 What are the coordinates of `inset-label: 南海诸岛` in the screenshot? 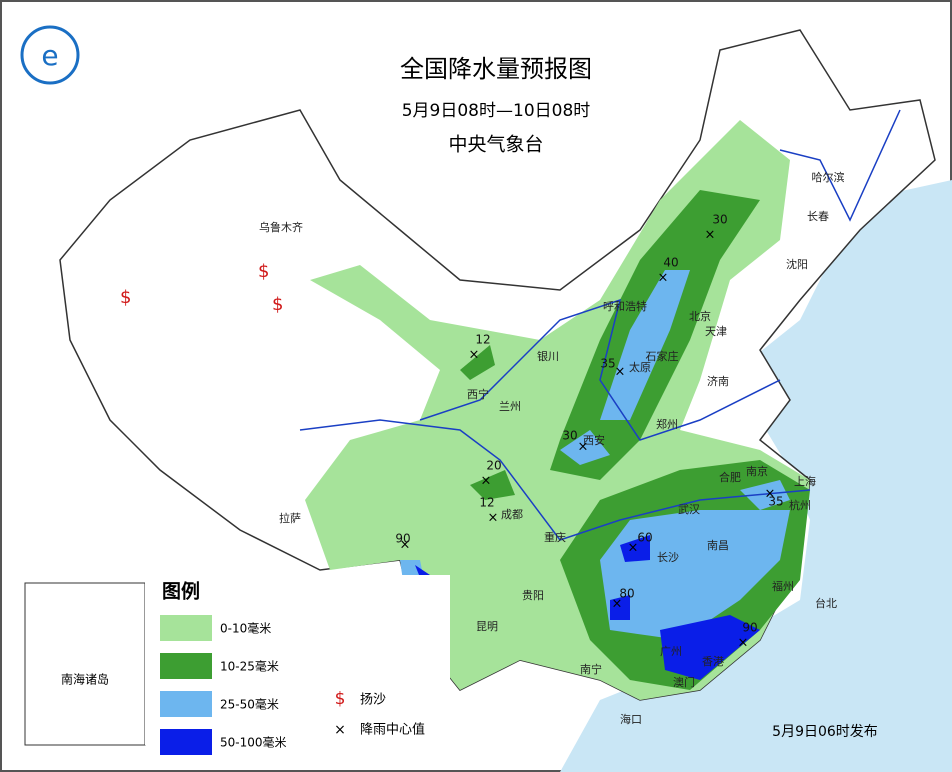 It's located at (85, 679).